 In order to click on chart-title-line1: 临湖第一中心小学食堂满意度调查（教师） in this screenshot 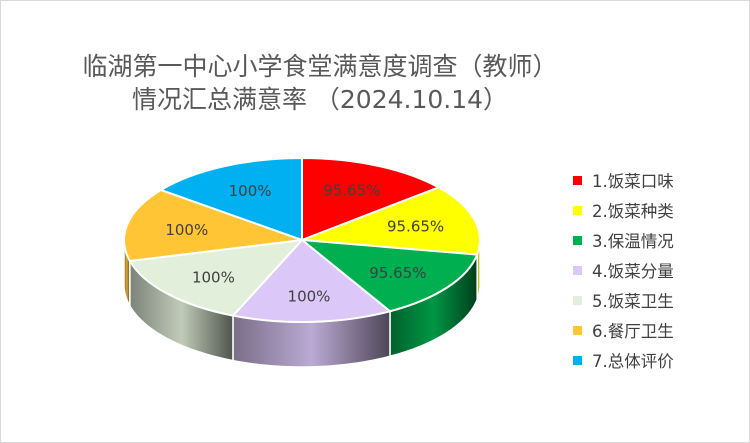, I will do `click(320, 66)`.